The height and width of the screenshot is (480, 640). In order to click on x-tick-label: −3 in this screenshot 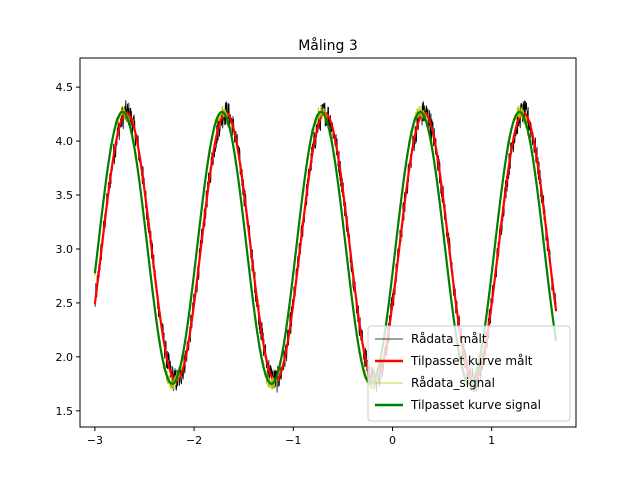, I will do `click(95, 440)`.